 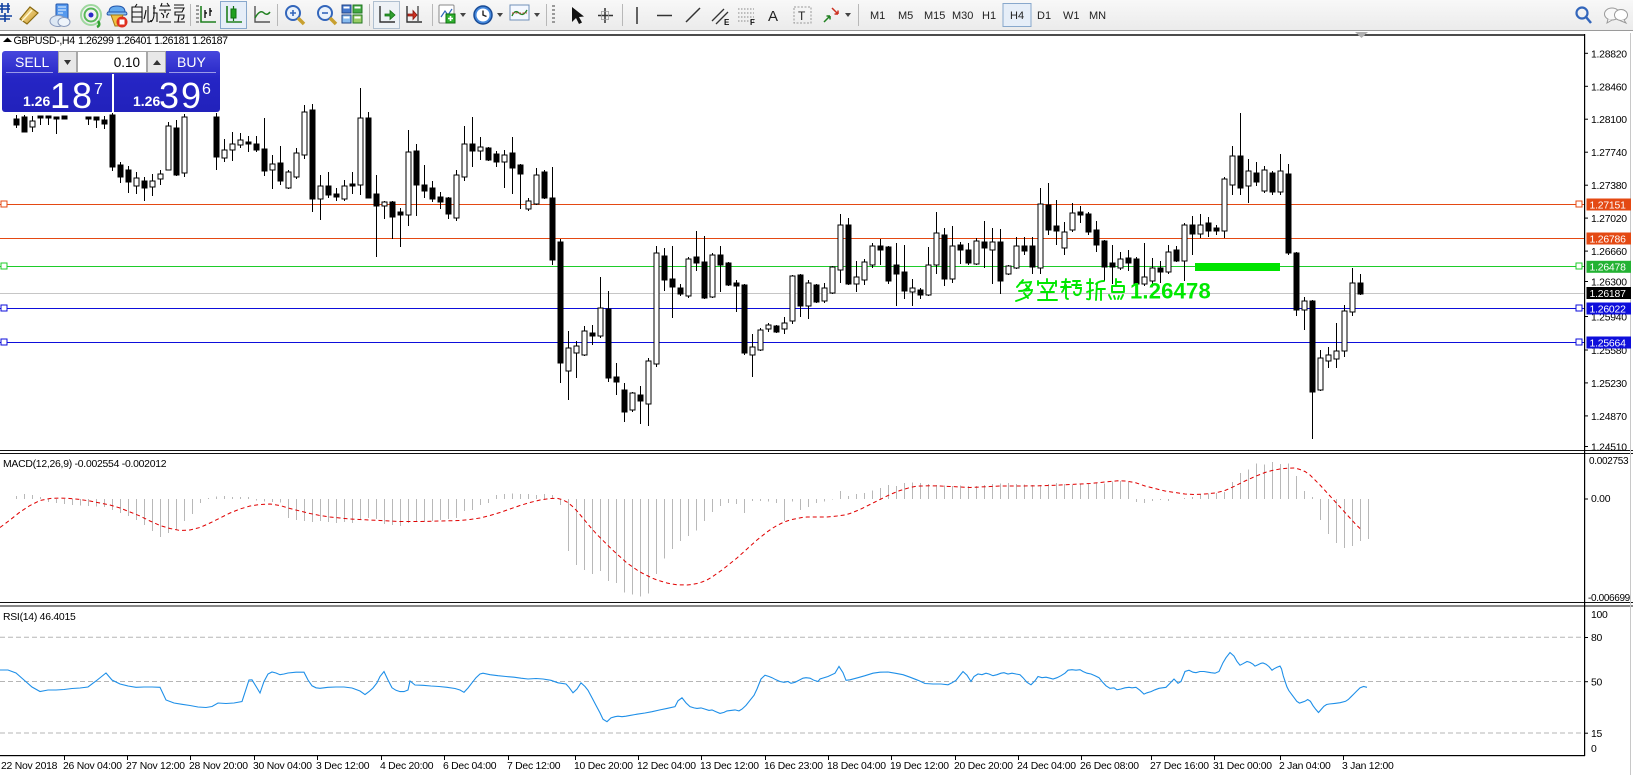 I want to click on svg-text: BUY, so click(x=191, y=62).